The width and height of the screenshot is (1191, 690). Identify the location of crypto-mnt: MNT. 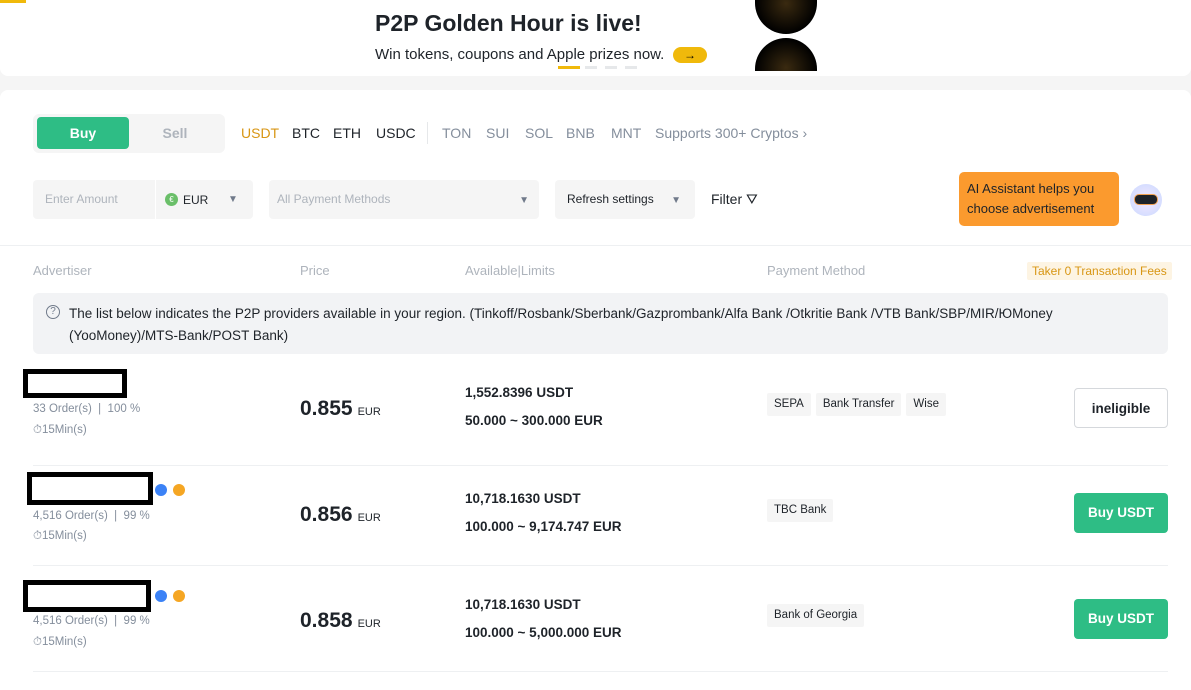
(626, 133).